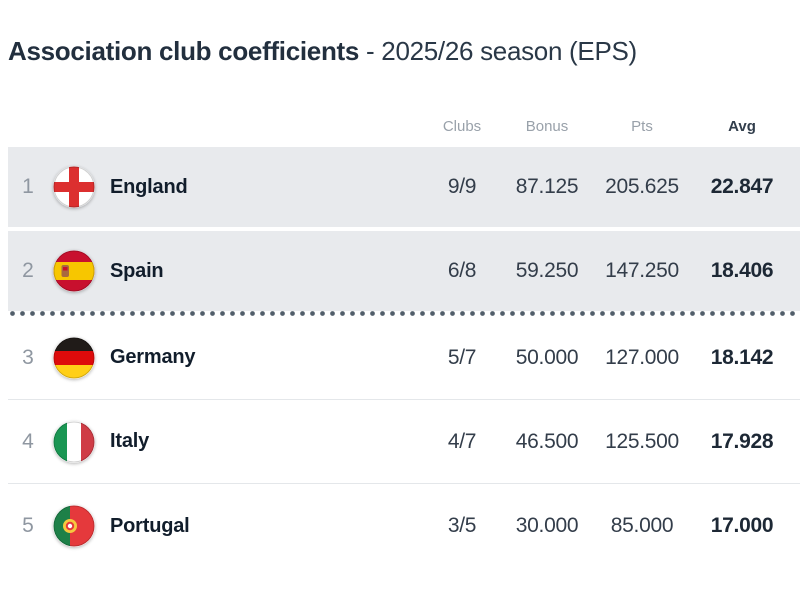 Image resolution: width=800 pixels, height=591 pixels. Describe the element at coordinates (404, 442) in the screenshot. I see `table-row-italy: 4 Italy 4/7 46.500 125.500 17.928` at that location.